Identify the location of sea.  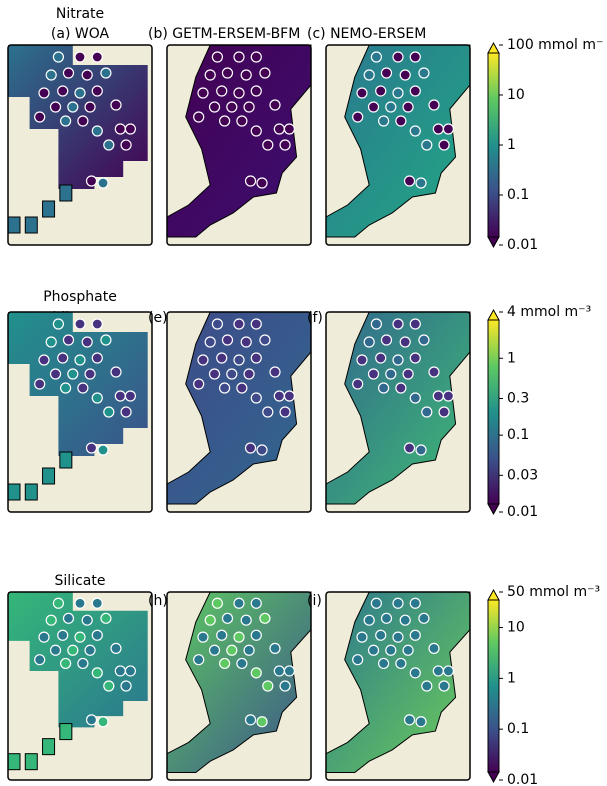
(78, 660).